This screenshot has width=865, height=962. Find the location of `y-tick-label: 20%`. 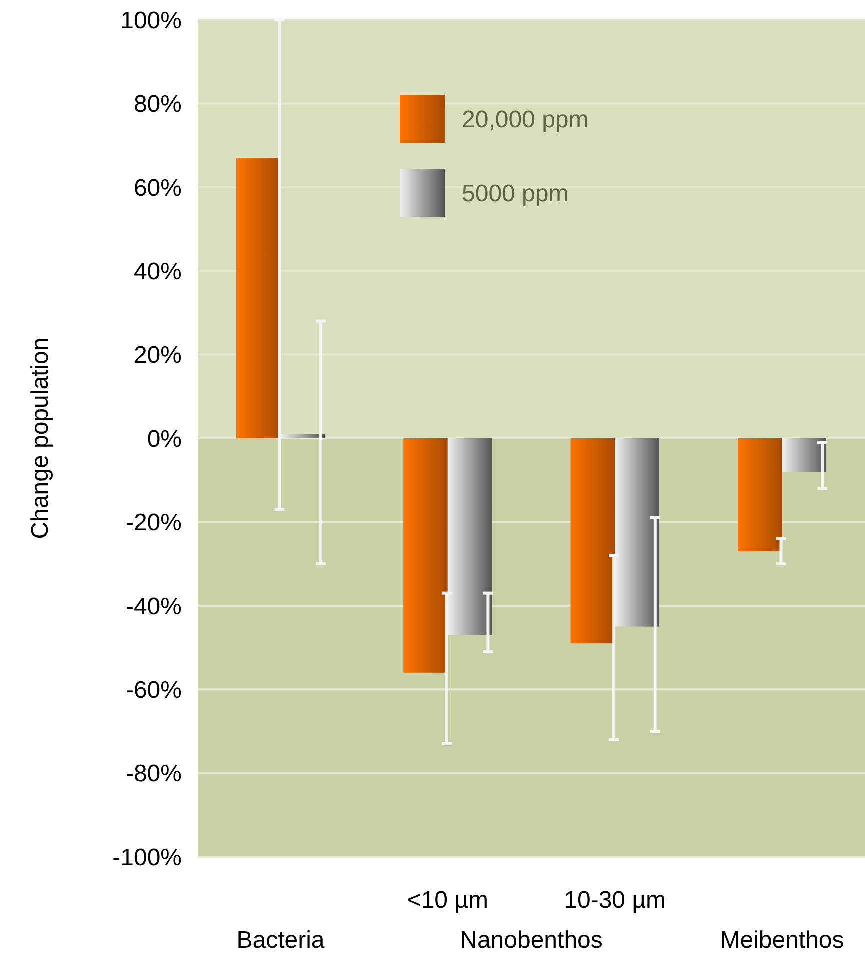

y-tick-label: 20% is located at coordinates (158, 356).